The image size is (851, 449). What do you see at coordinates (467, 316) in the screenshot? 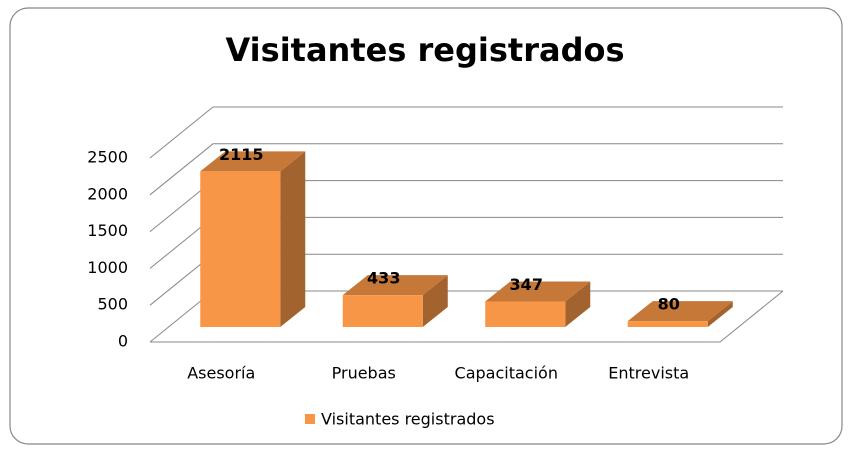
I see `floor` at bounding box center [467, 316].